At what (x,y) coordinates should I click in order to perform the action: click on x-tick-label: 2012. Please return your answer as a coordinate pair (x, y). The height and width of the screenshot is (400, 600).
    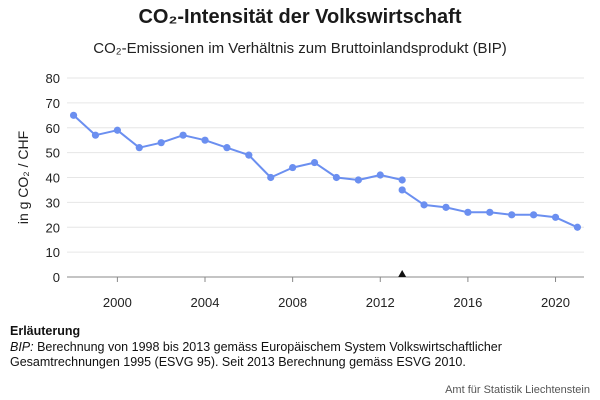
    Looking at the image, I should click on (380, 302).